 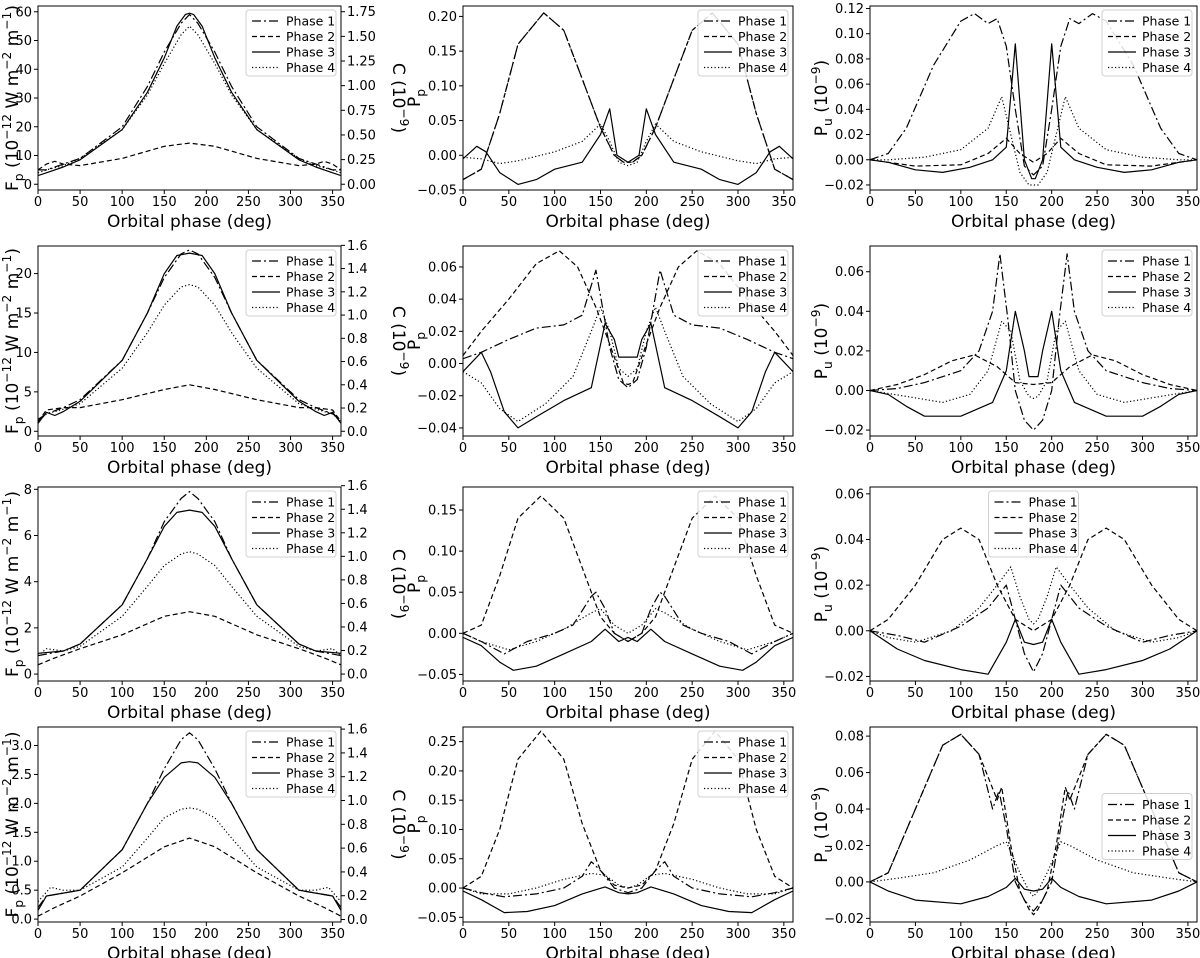 I want to click on legend-box, so click(x=1033, y=524).